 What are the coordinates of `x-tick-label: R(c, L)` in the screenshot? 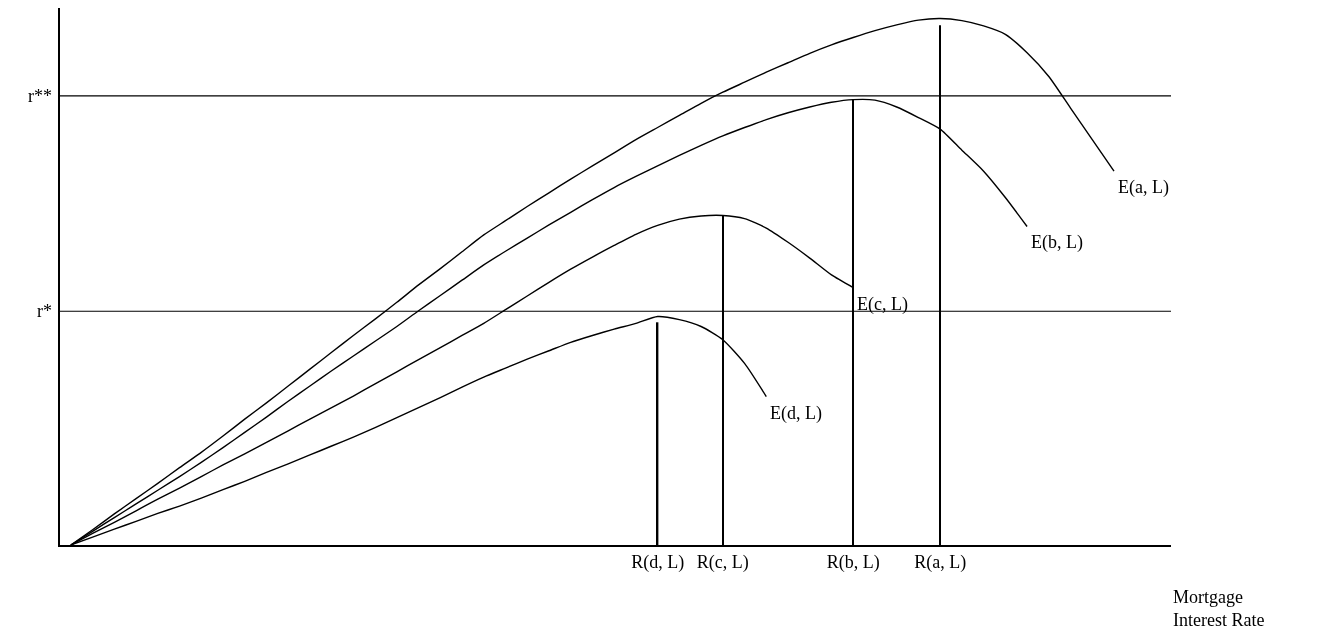 It's located at (722, 563).